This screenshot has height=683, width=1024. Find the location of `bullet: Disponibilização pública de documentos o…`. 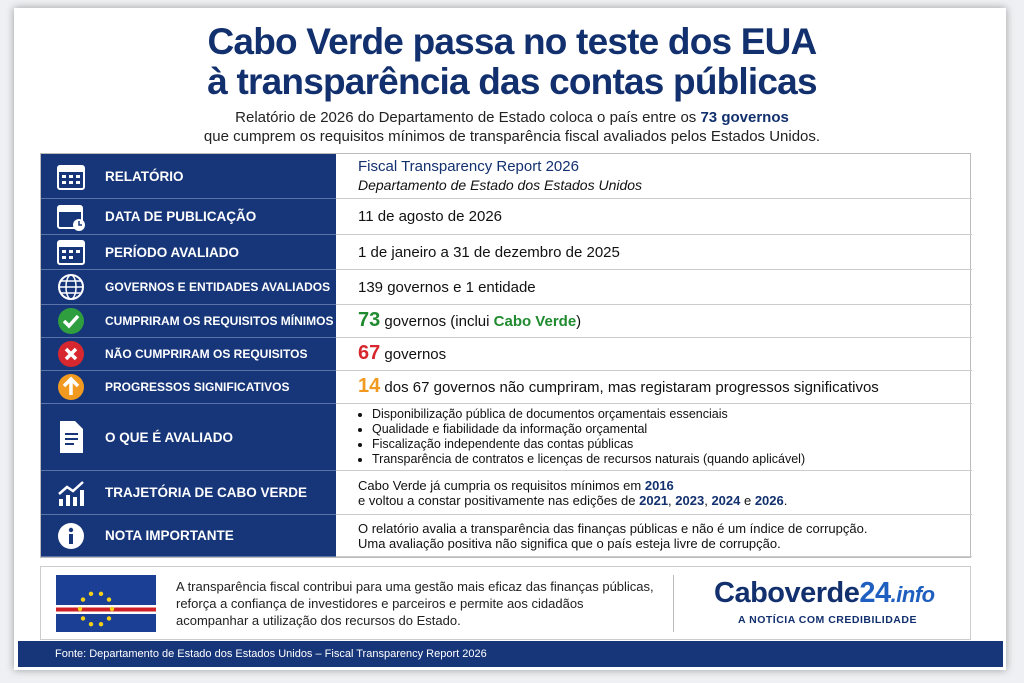

bullet: Disponibilização pública de documentos o… is located at coordinates (672, 414).